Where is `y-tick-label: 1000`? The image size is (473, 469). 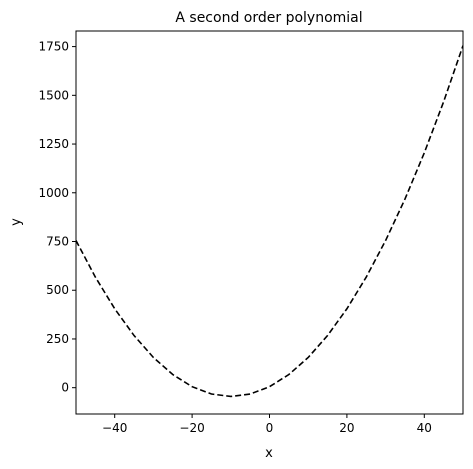
y-tick-label: 1000 is located at coordinates (53, 193).